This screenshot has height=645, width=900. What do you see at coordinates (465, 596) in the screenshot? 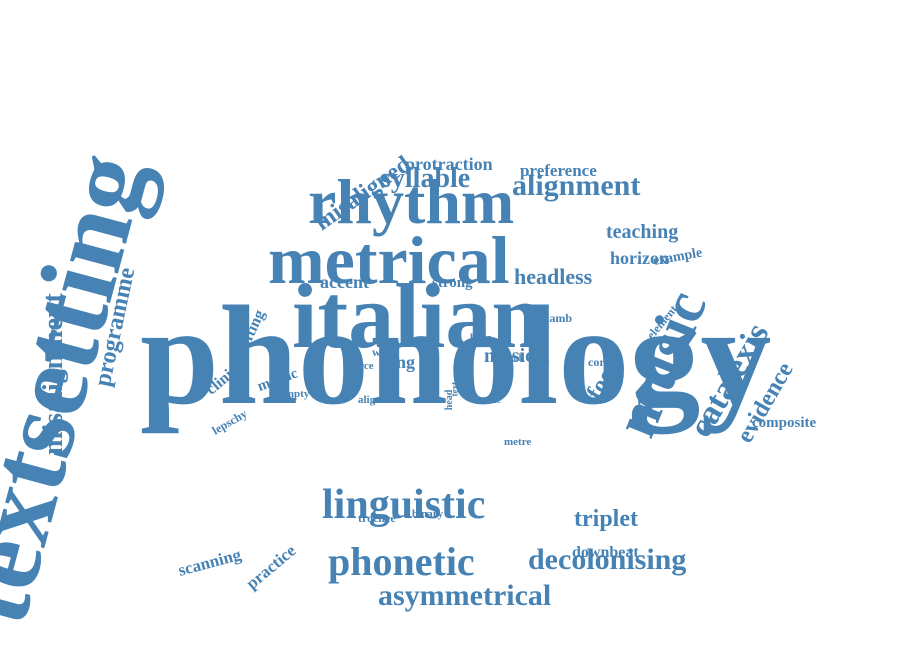
I see `word-asymmetrical: asymmetrical` at bounding box center [465, 596].